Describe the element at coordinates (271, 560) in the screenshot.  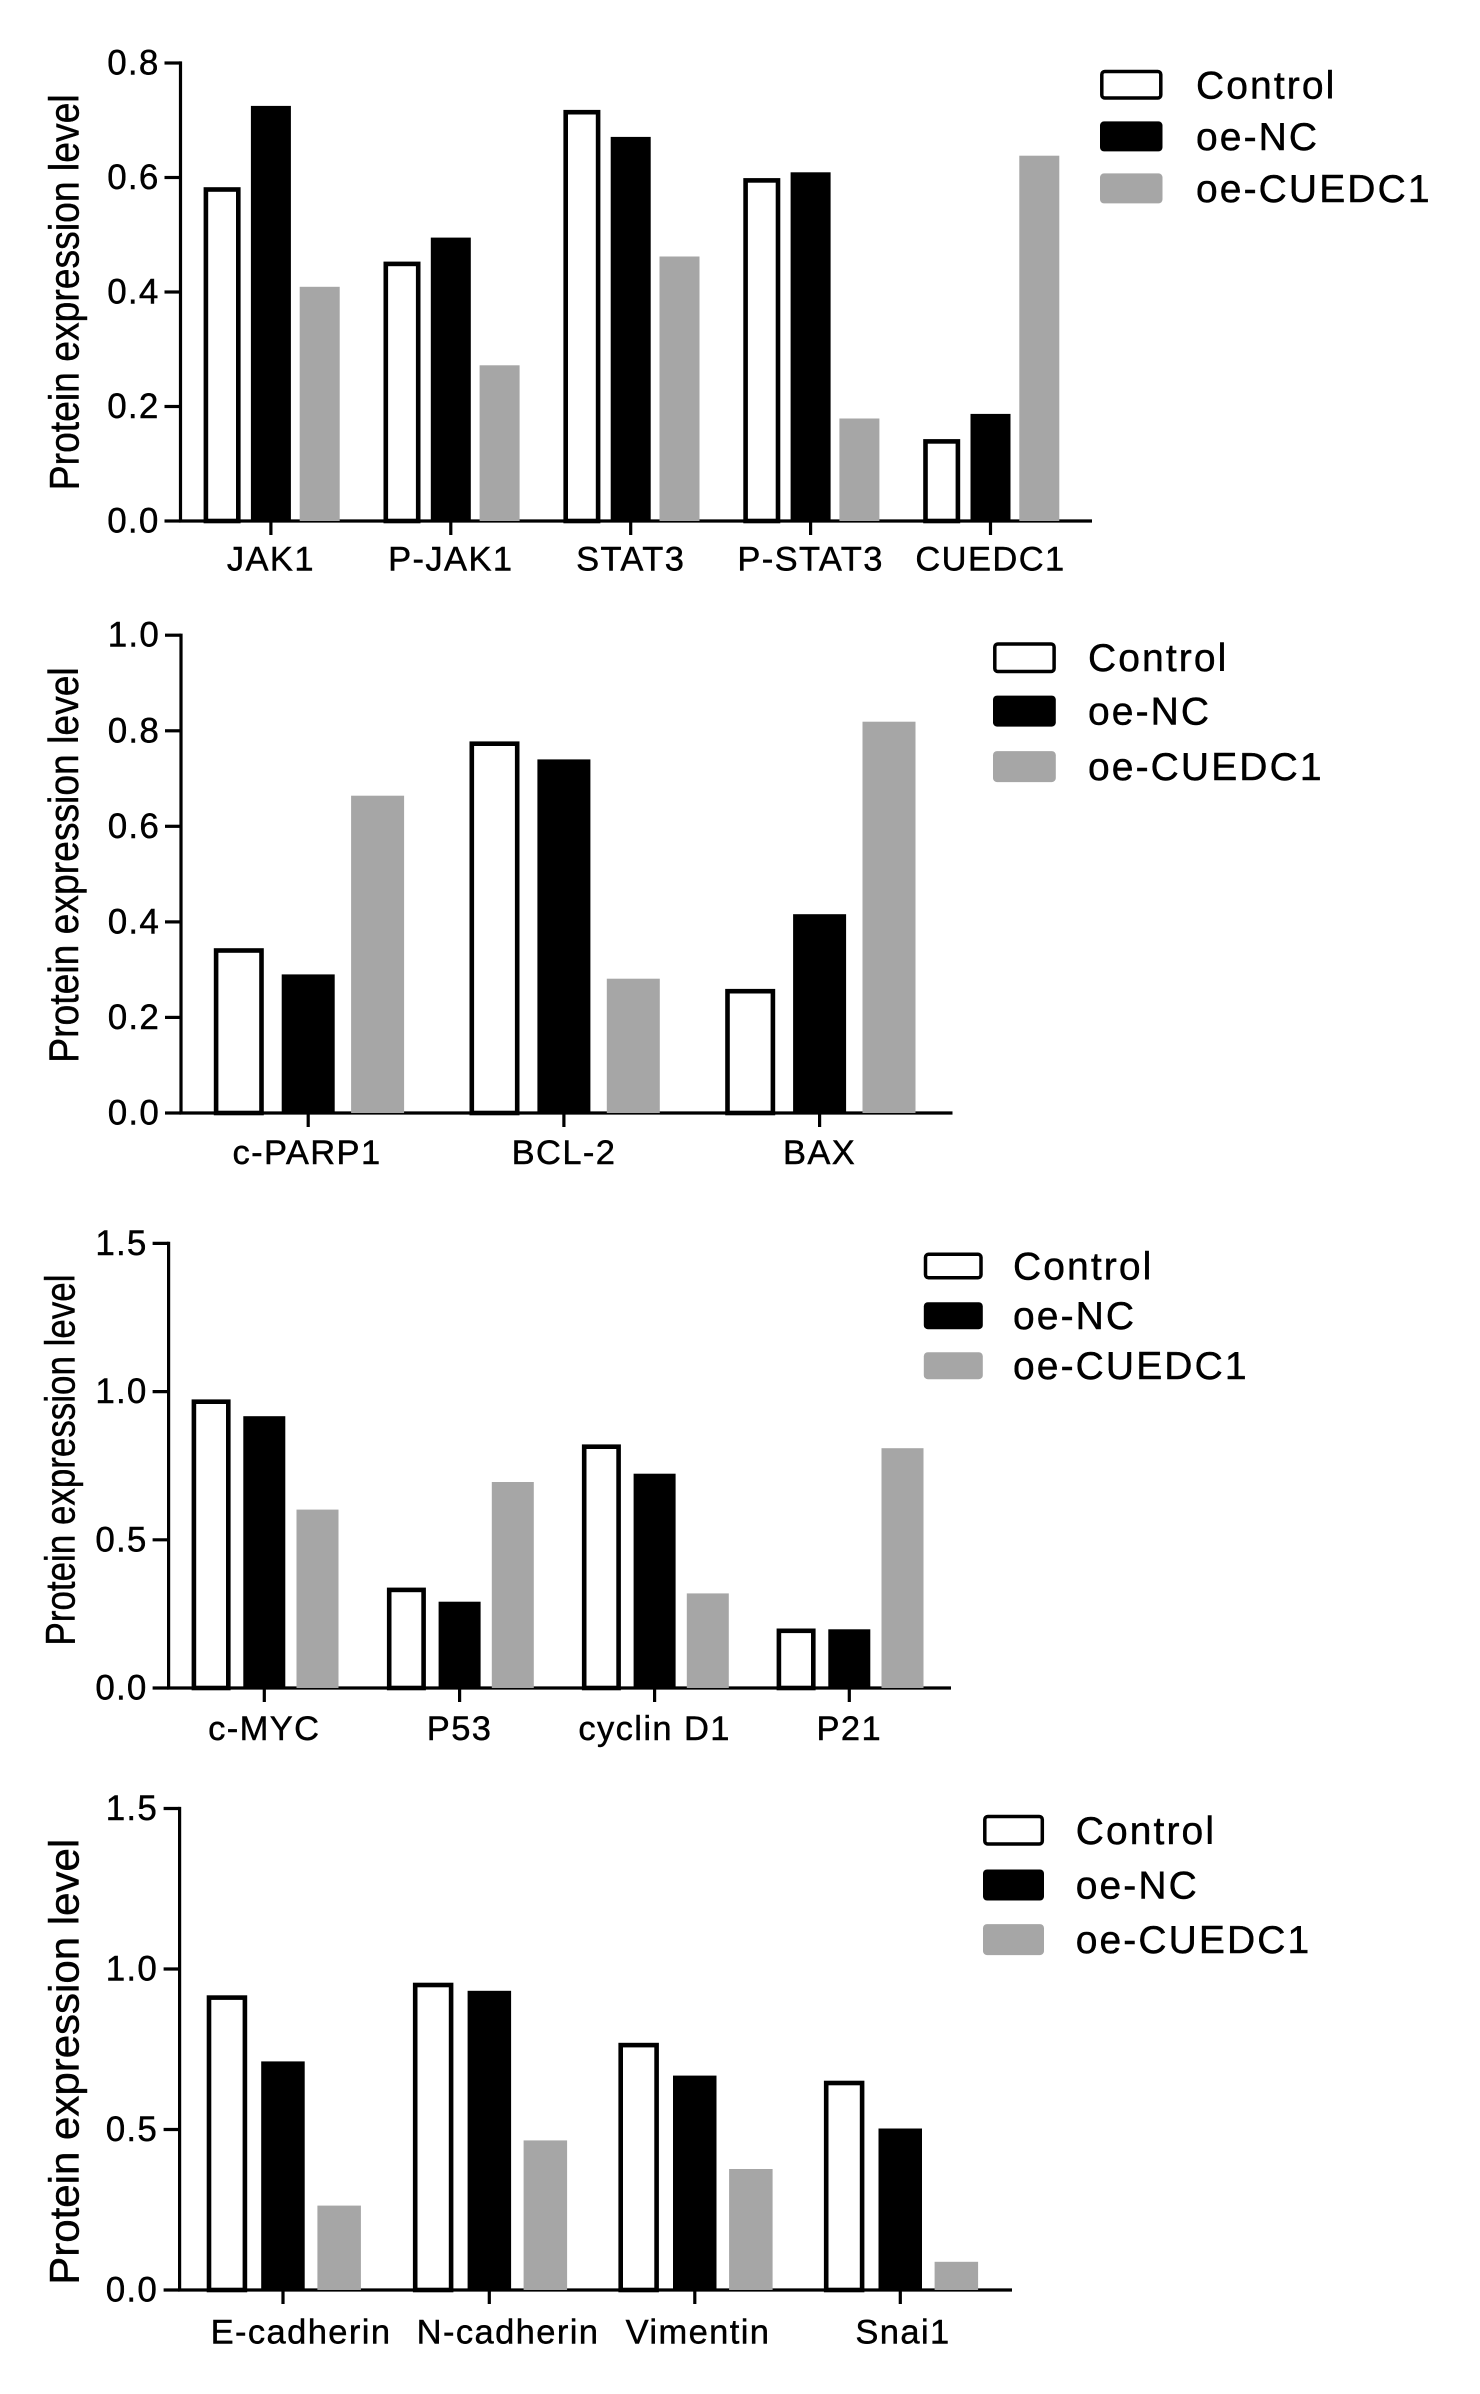
I see `svg-text: JAK1` at that location.